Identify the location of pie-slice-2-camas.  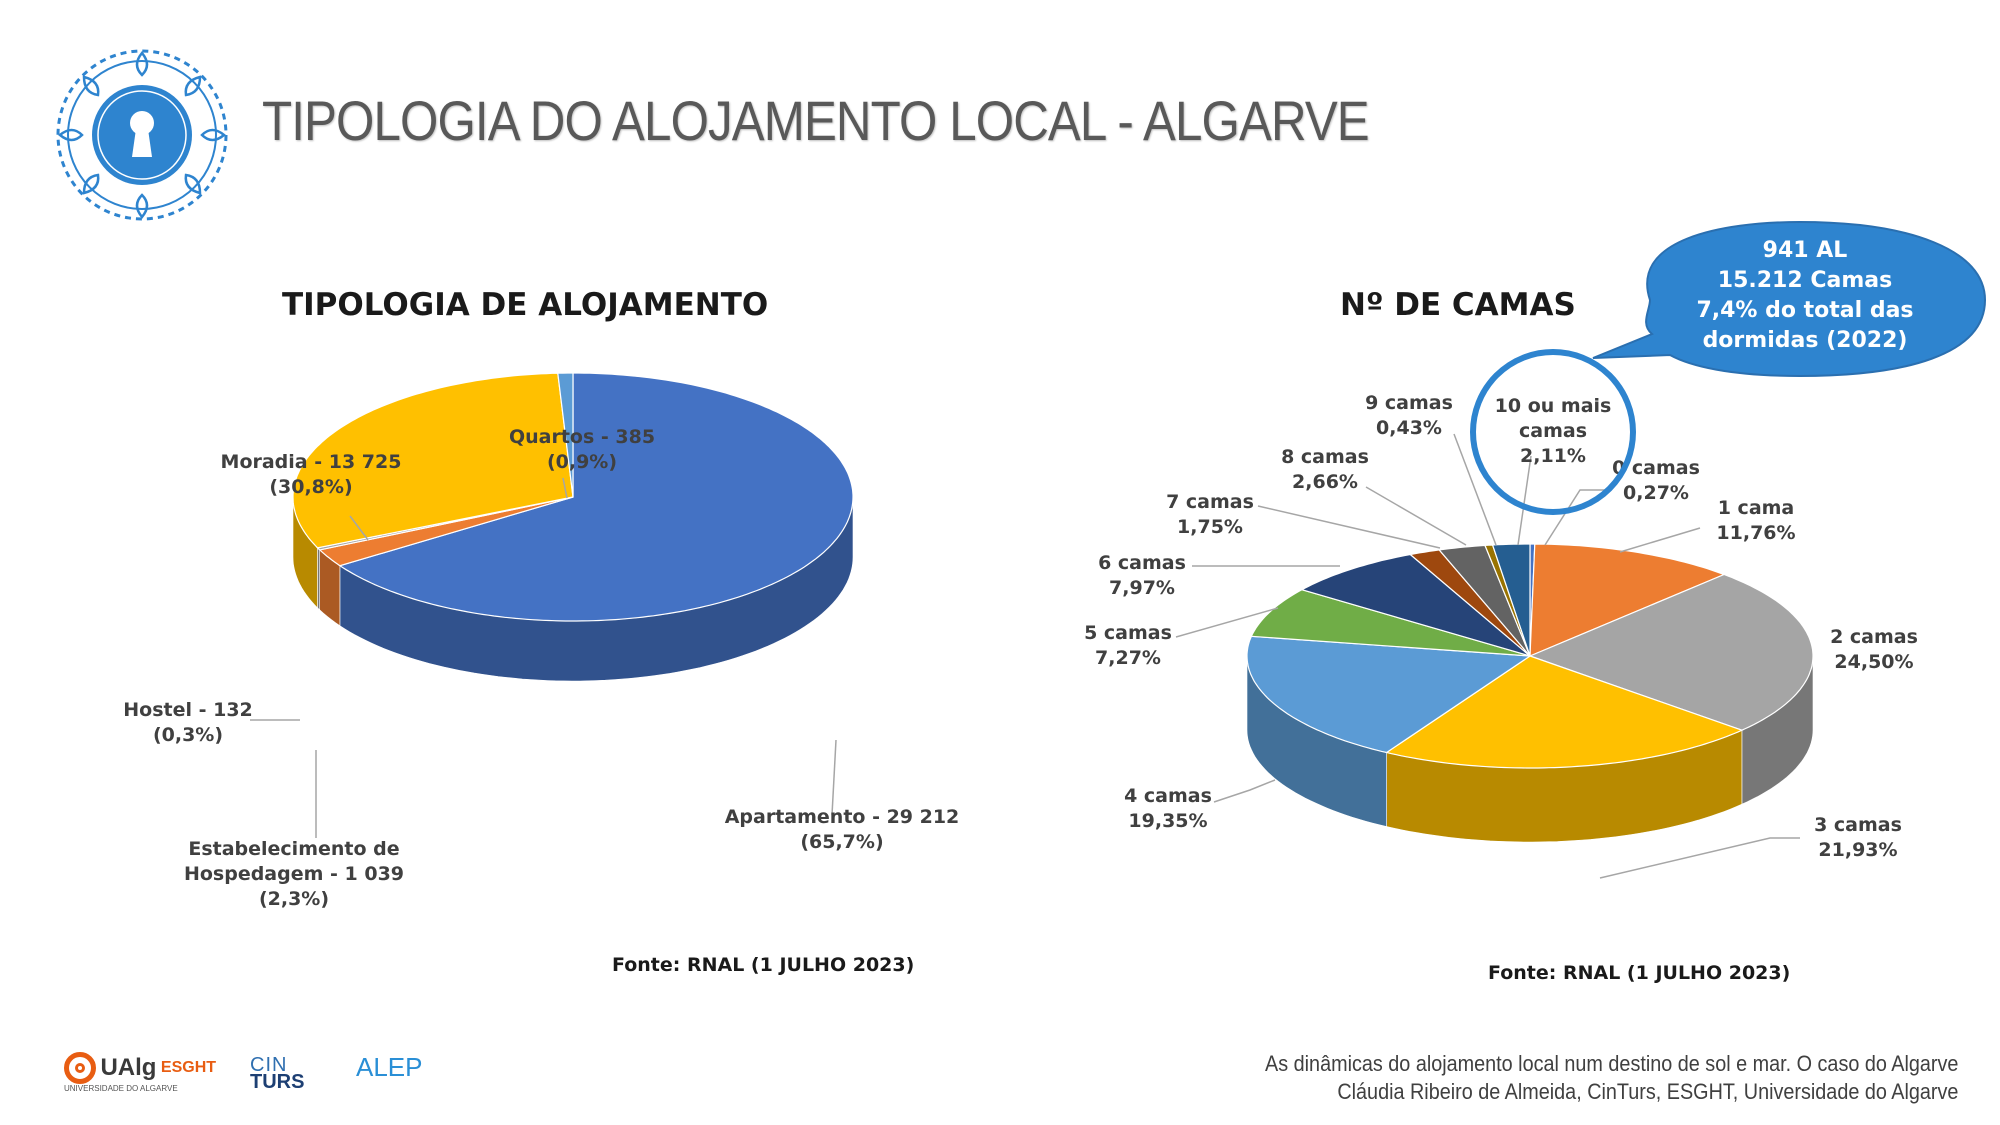
(1671, 652).